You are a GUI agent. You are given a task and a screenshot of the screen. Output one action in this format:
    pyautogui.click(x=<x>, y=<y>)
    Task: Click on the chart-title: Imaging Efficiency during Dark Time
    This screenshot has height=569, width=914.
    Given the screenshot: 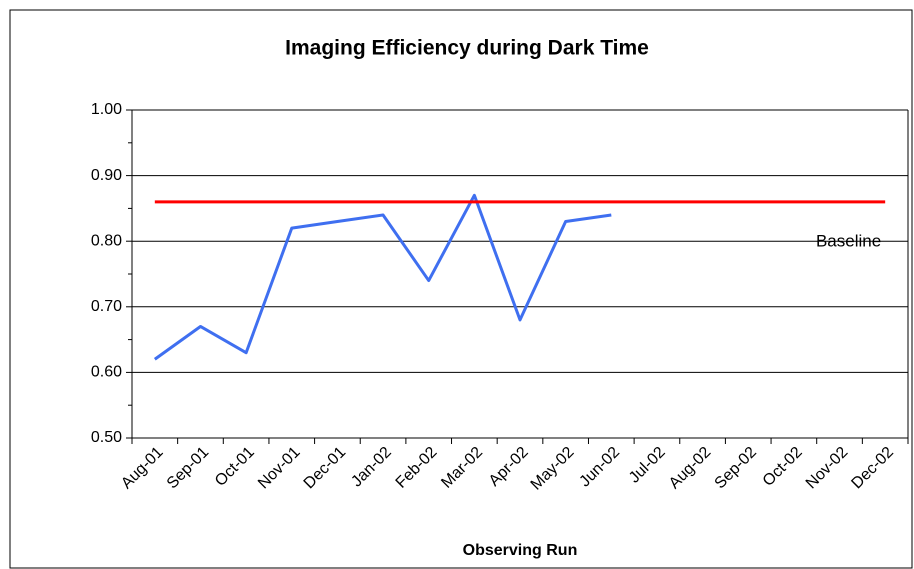 What is the action you would take?
    pyautogui.click(x=467, y=48)
    